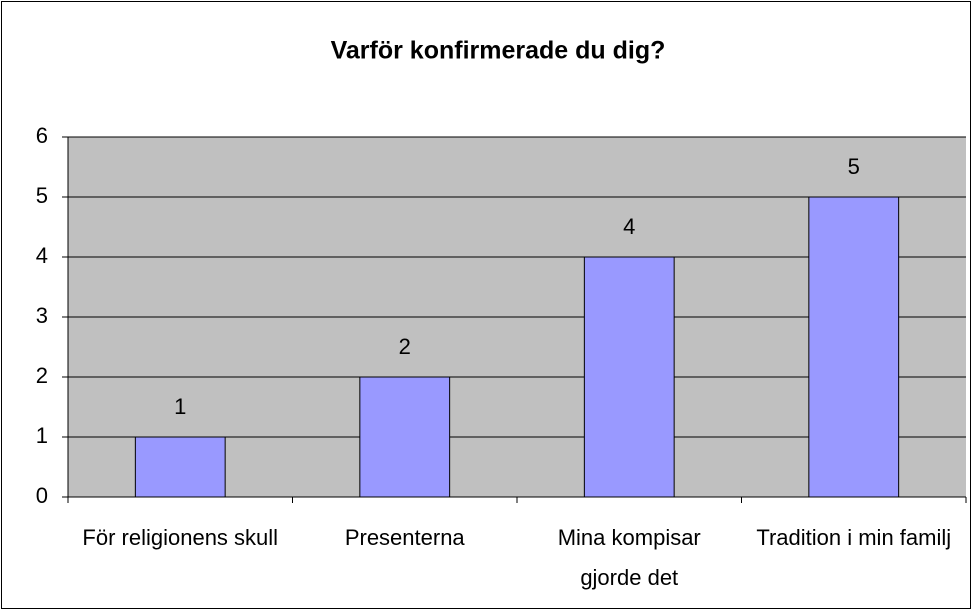  I want to click on x-tick-label: Mina kompisar gjorde det, so click(629, 557).